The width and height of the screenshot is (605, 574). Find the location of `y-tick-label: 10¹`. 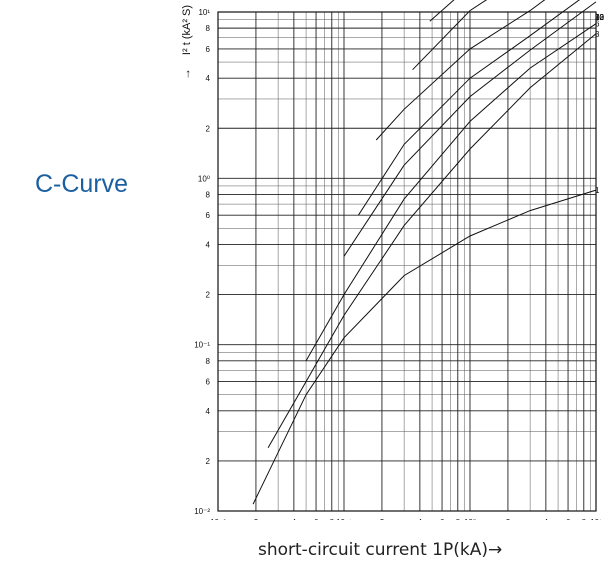

y-tick-label: 10¹ is located at coordinates (204, 12).